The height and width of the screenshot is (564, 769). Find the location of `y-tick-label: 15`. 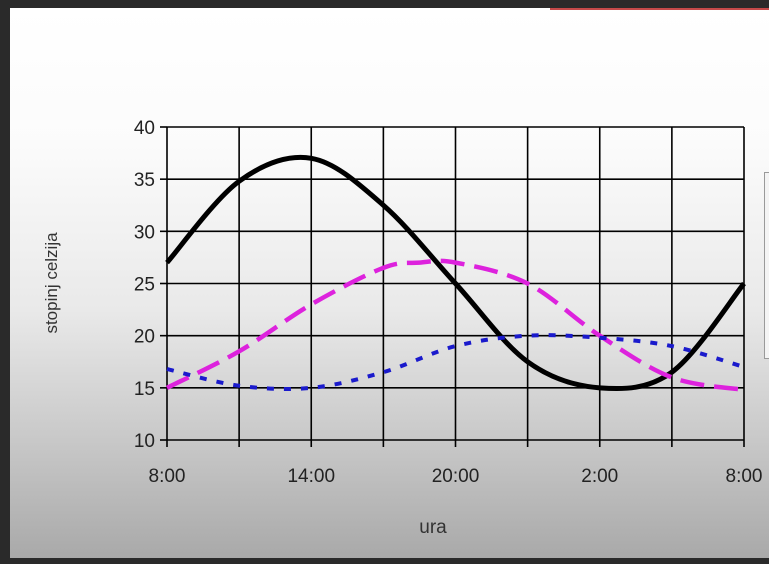

y-tick-label: 15 is located at coordinates (144, 389).